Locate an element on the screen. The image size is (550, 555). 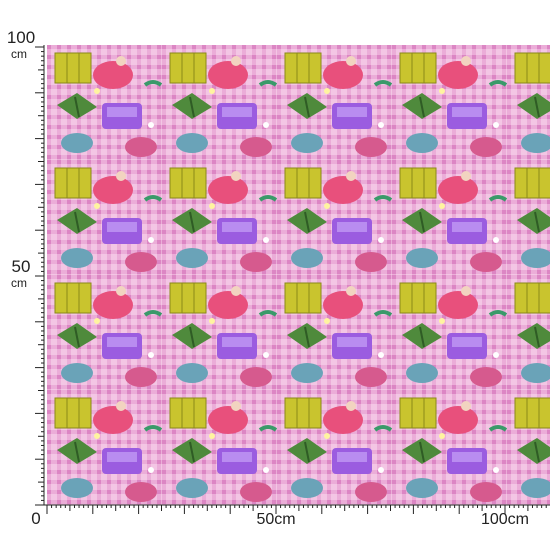
x-ruler-label: 50cm is located at coordinates (275, 519).